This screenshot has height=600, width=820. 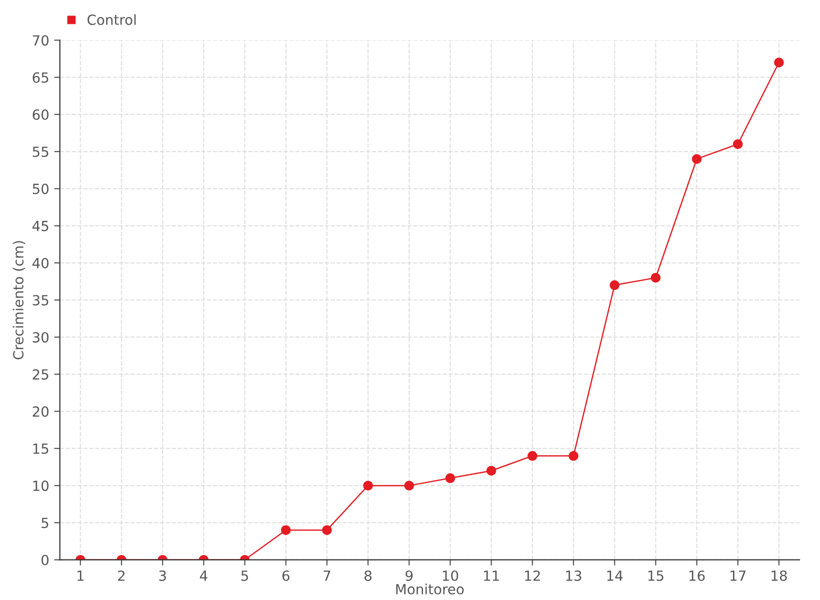 What do you see at coordinates (40, 226) in the screenshot?
I see `y-tick-label: 45` at bounding box center [40, 226].